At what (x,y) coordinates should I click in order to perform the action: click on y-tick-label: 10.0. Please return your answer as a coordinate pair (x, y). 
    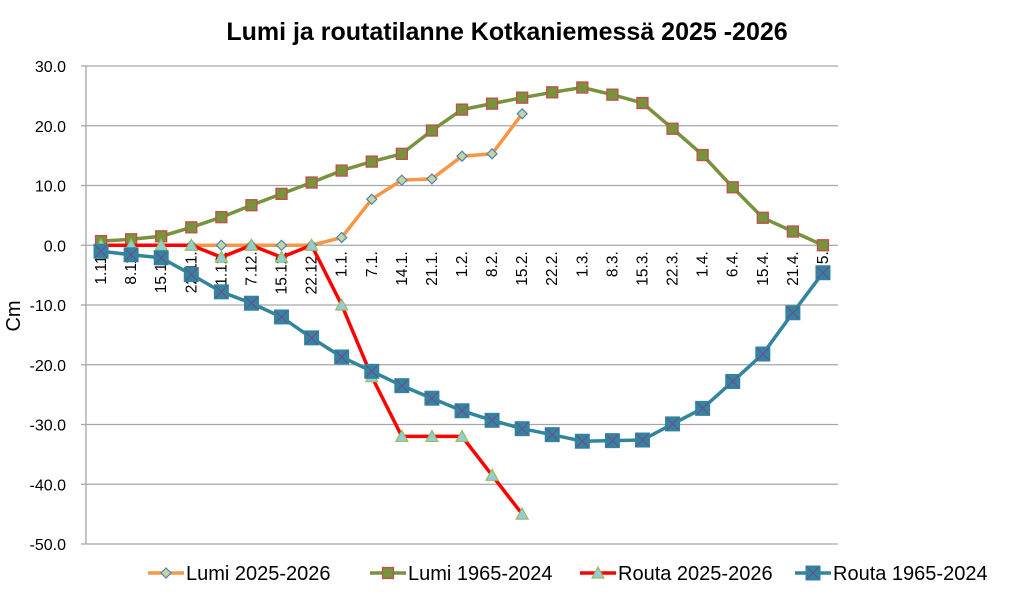
    Looking at the image, I should click on (50, 187).